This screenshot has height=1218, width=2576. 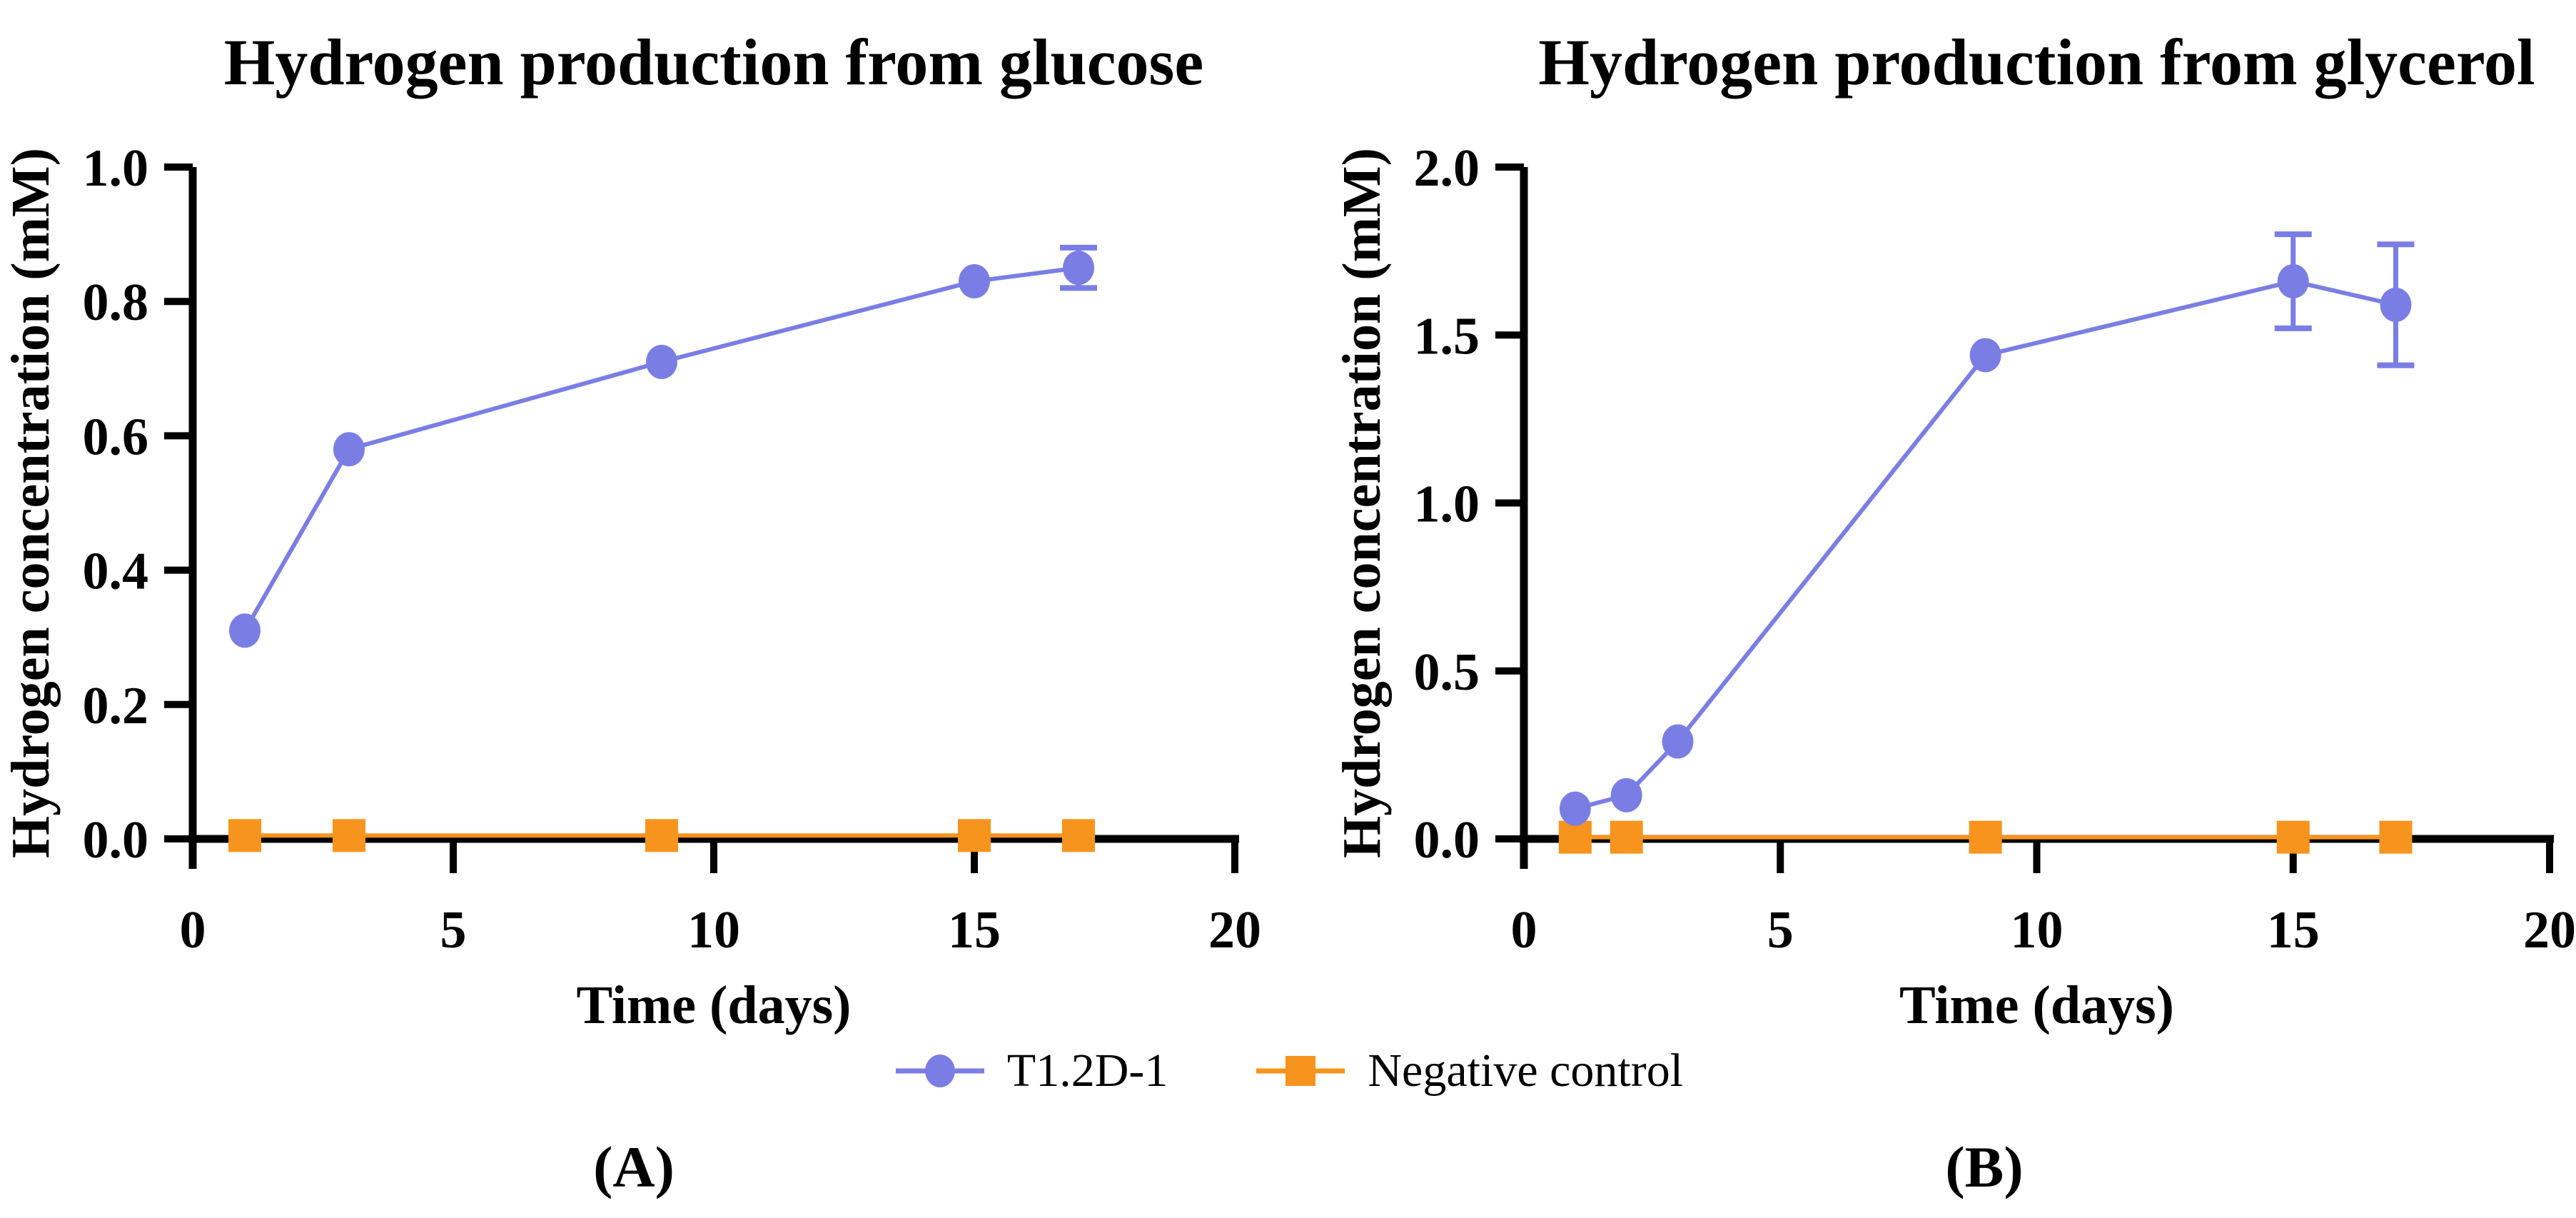 I want to click on y-tick-label: 1.5, so click(x=1447, y=336).